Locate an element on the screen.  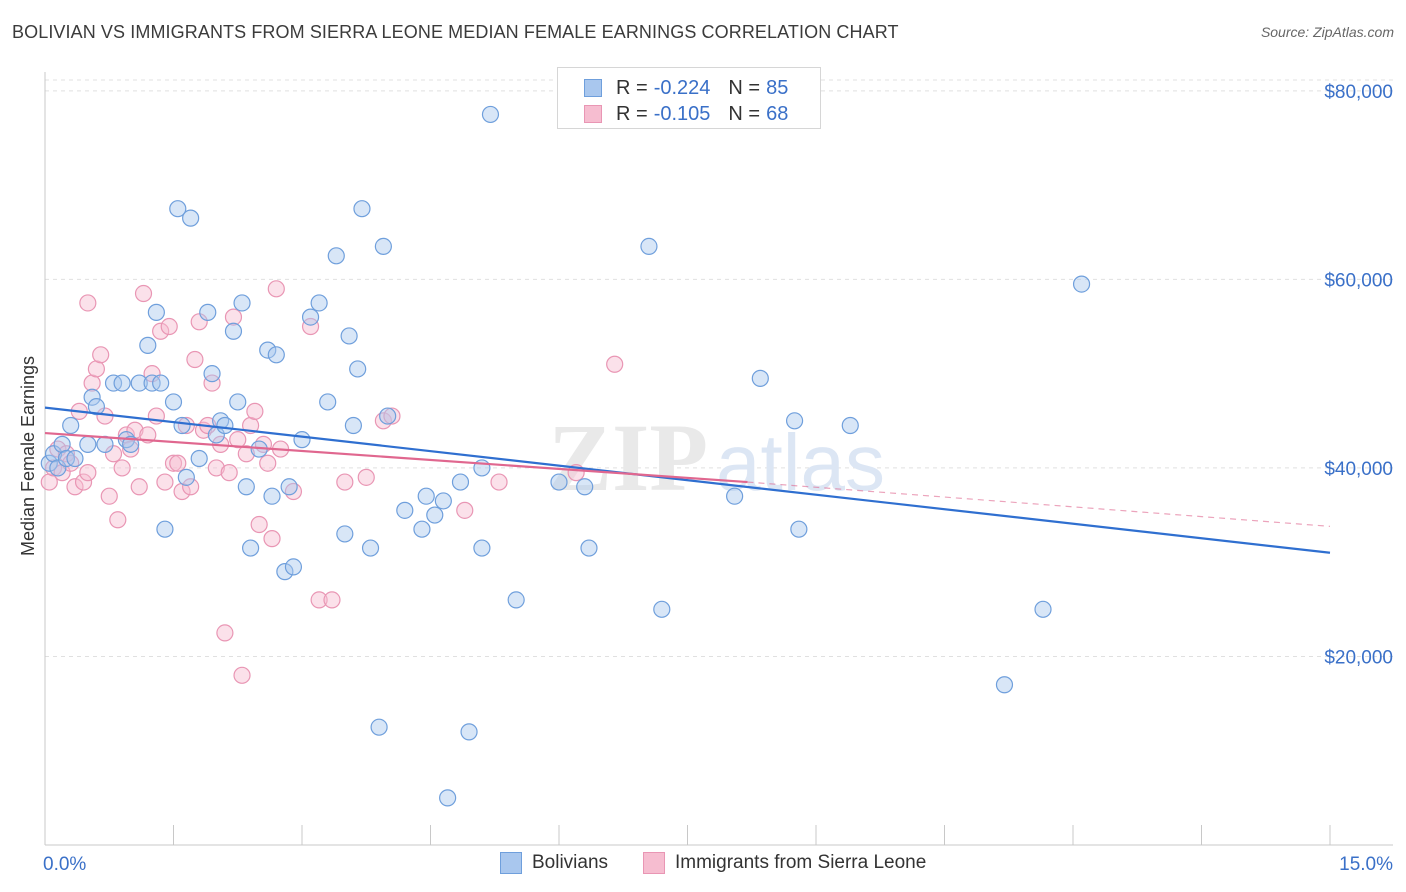
legend-swatch-pink is located at coordinates (593, 114).